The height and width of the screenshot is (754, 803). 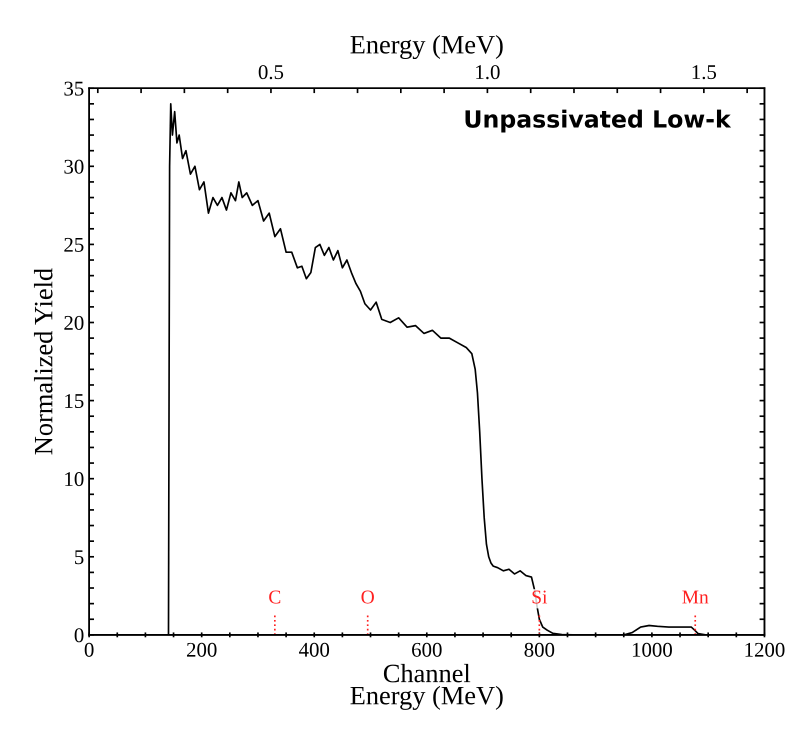 I want to click on x2-axis-title: Energy (MeV), so click(x=426, y=47).